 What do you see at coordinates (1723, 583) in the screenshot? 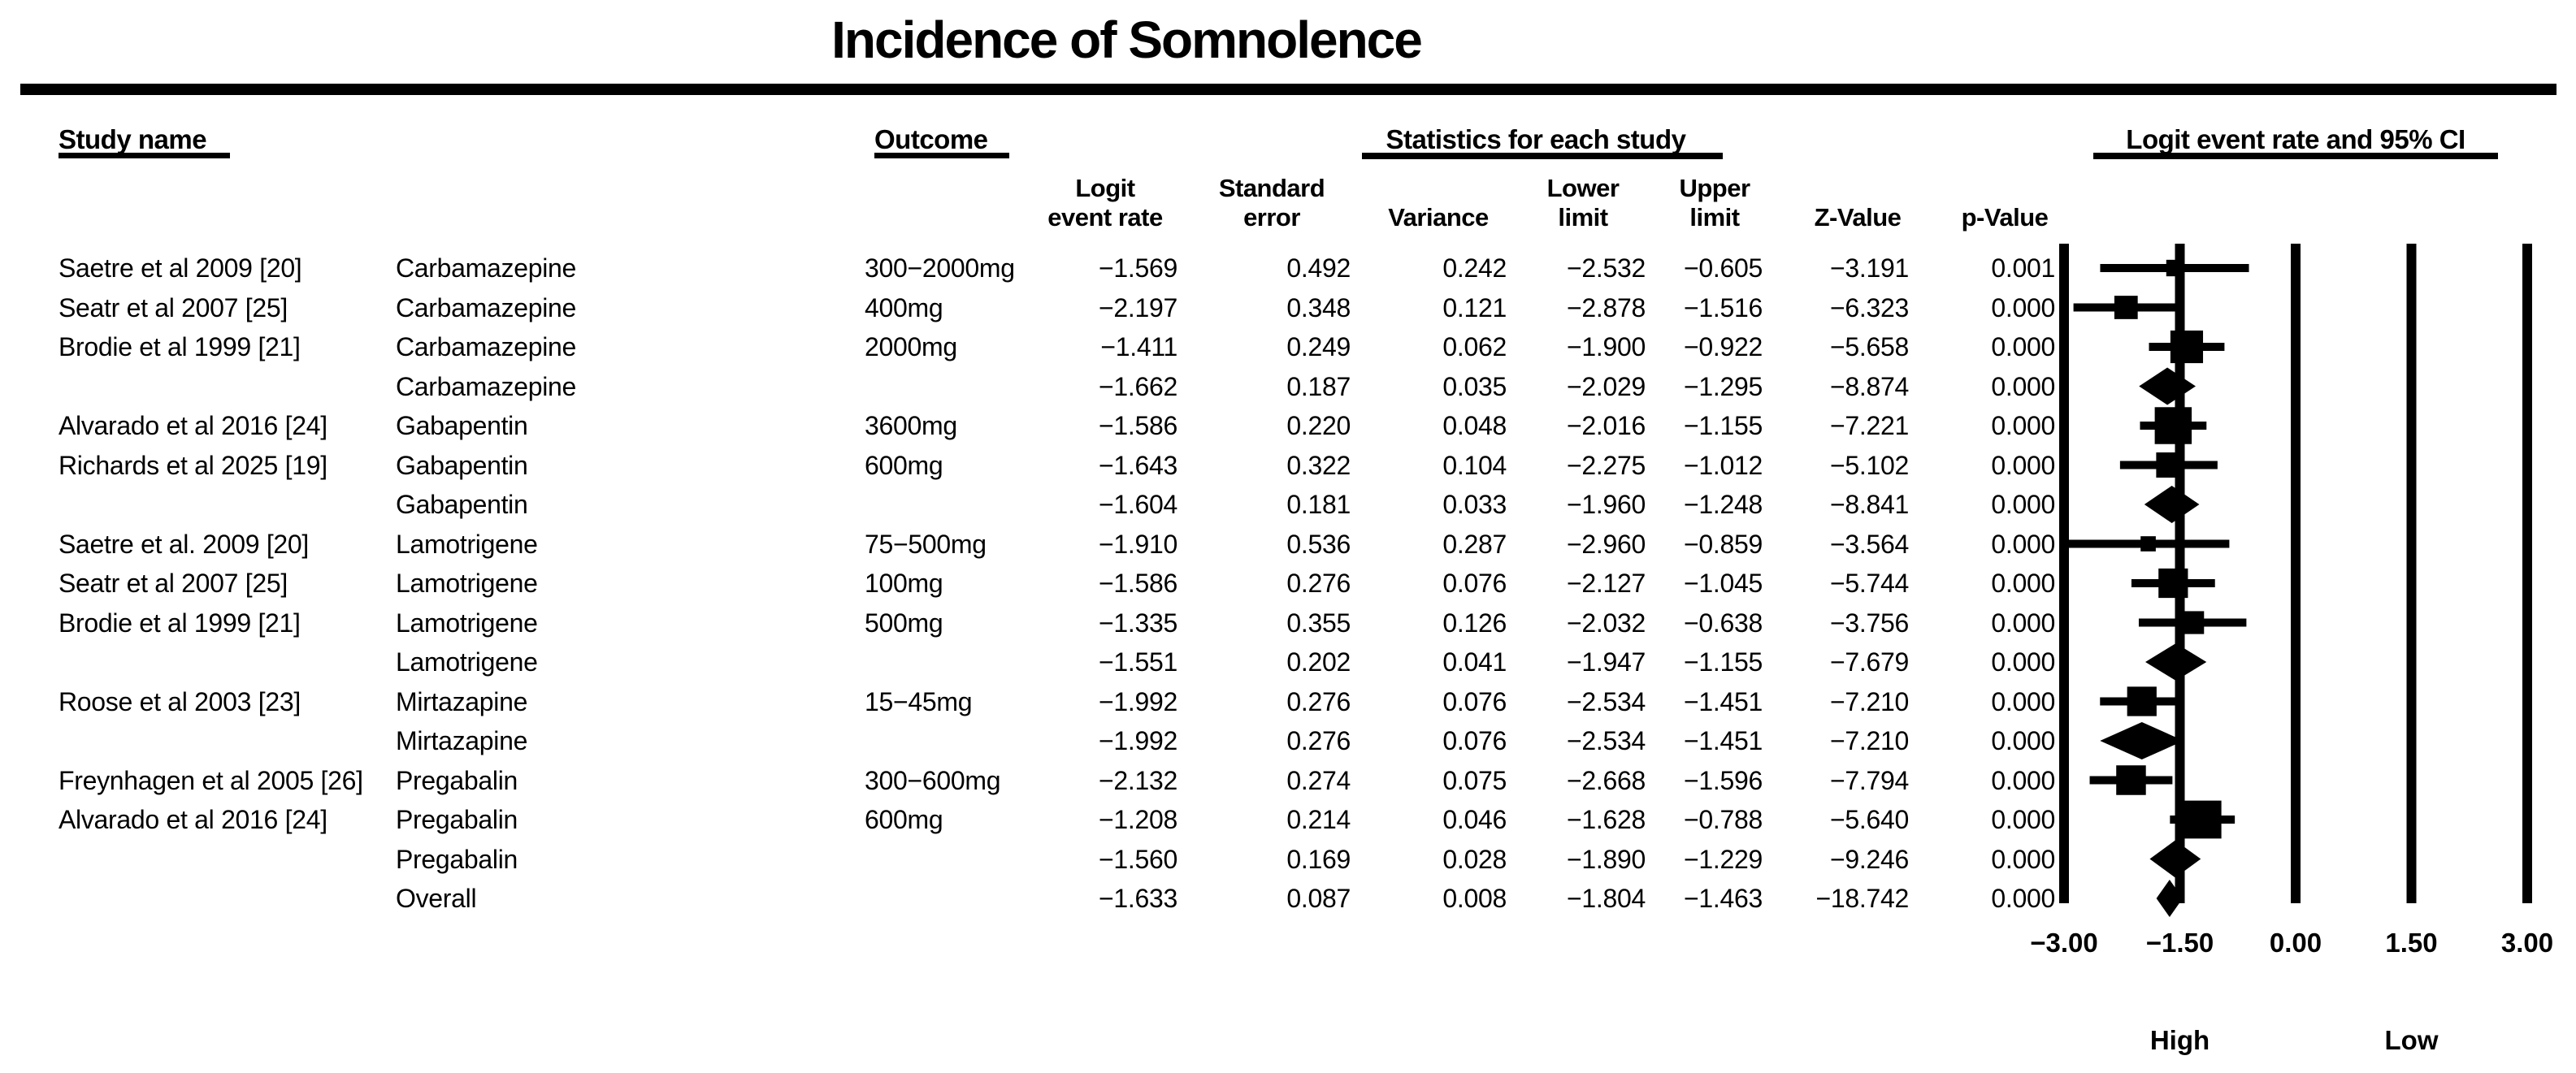
I see `cell-upper-limit: −1.045` at bounding box center [1723, 583].